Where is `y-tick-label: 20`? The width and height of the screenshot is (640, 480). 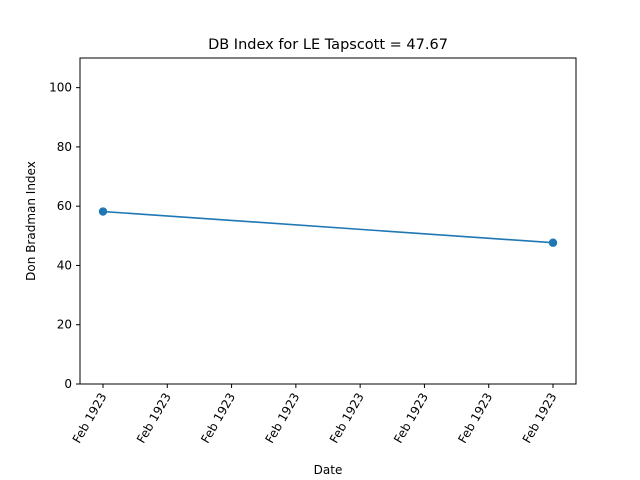
y-tick-label: 20 is located at coordinates (64, 325).